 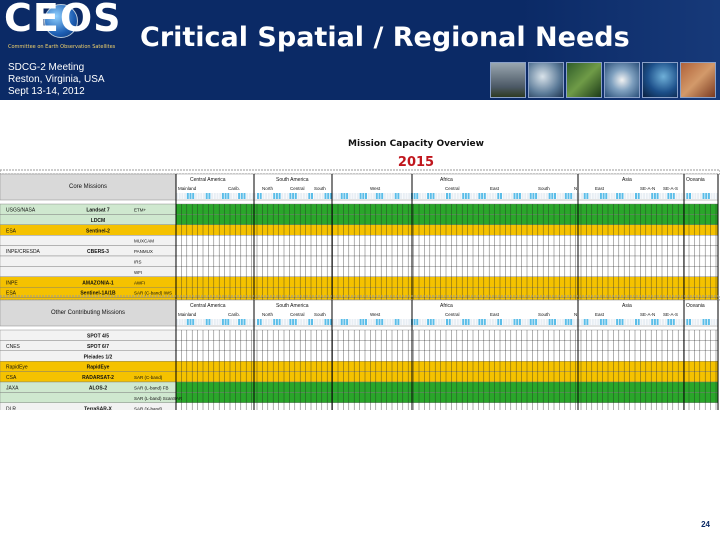 What do you see at coordinates (63, 20) in the screenshot?
I see `logo-text: CEOS` at bounding box center [63, 20].